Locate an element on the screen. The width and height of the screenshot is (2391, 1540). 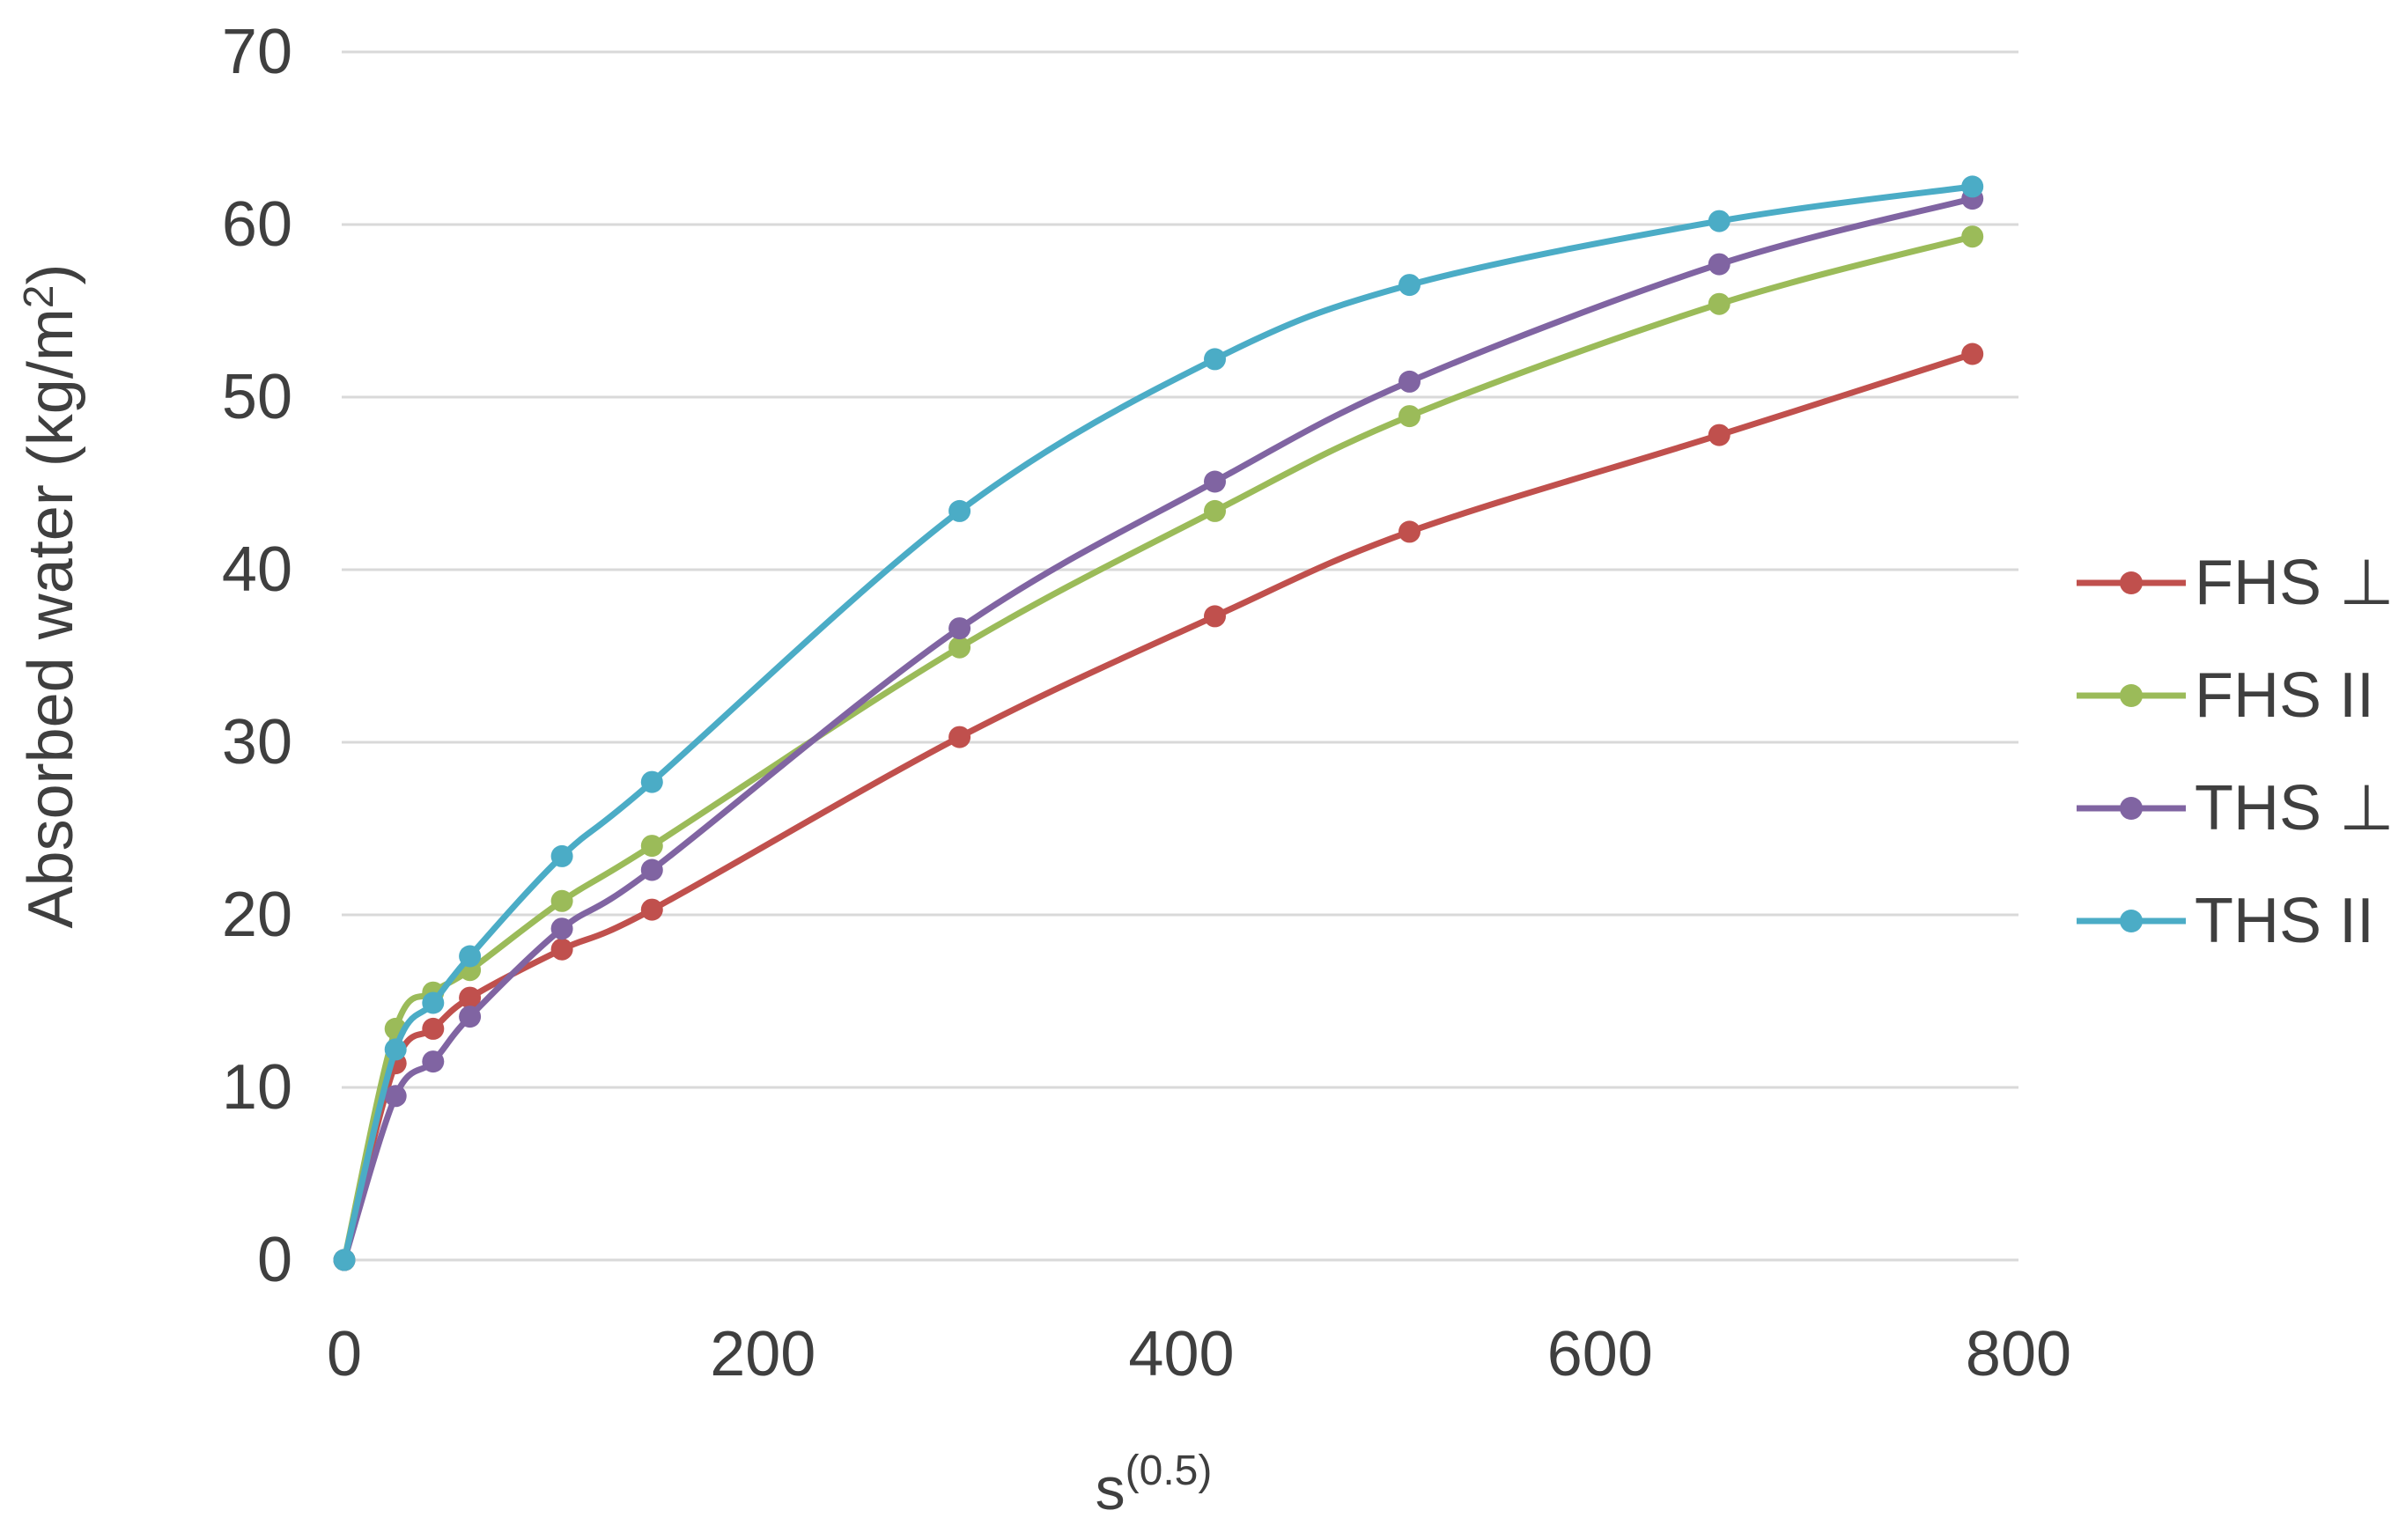
x-axis-tick-labels: 0 200 400 600 800 is located at coordinates (1199, 1354).